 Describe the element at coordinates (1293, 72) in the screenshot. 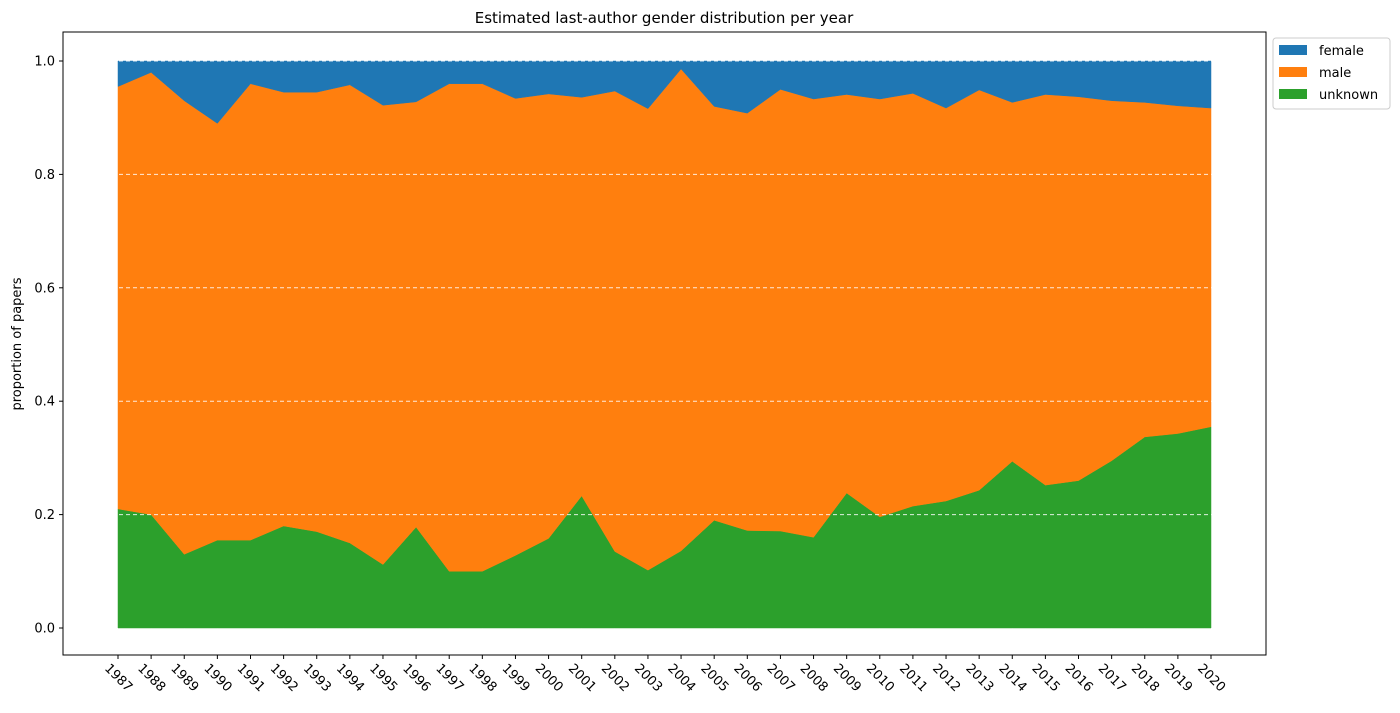

I see `legend-swatch-male` at that location.